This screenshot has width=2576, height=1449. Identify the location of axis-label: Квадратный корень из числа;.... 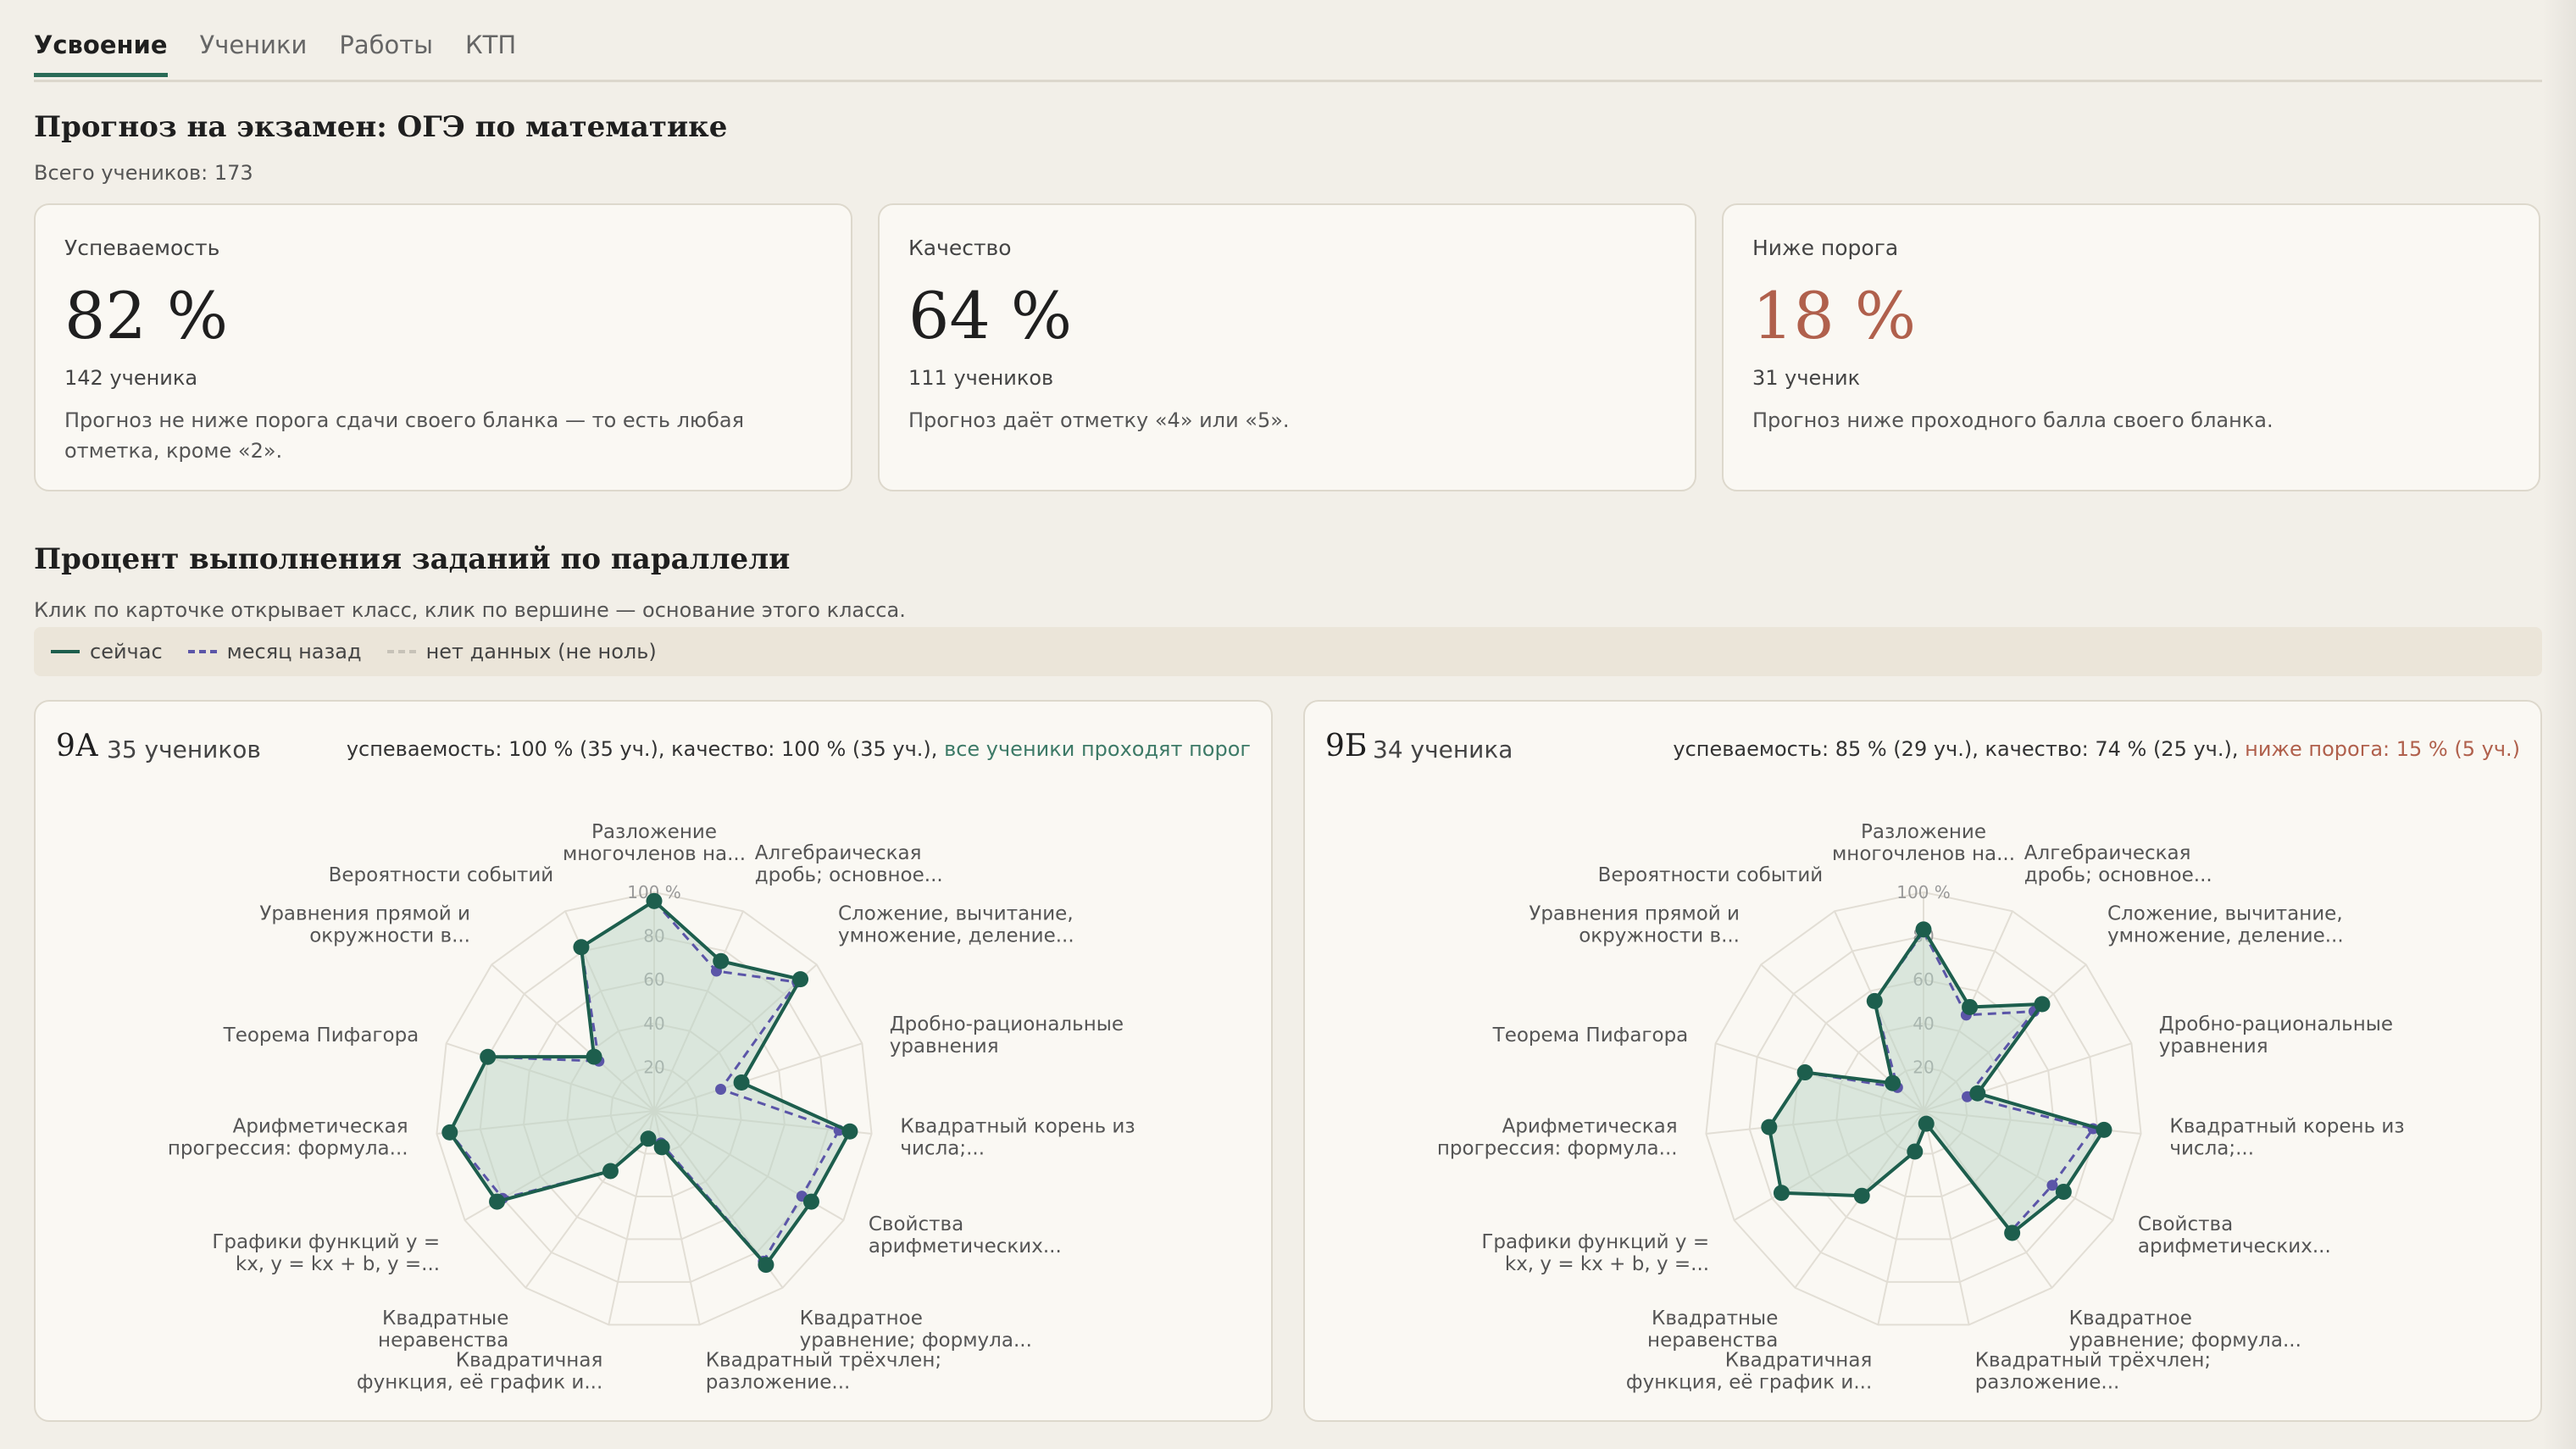
(1018, 1138).